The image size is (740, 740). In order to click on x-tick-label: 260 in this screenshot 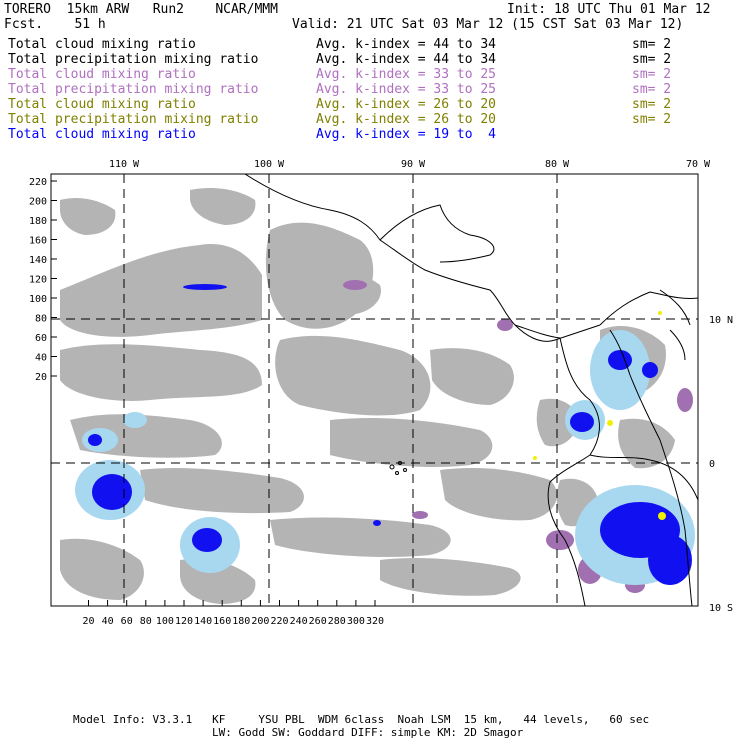, I will do `click(318, 621)`.